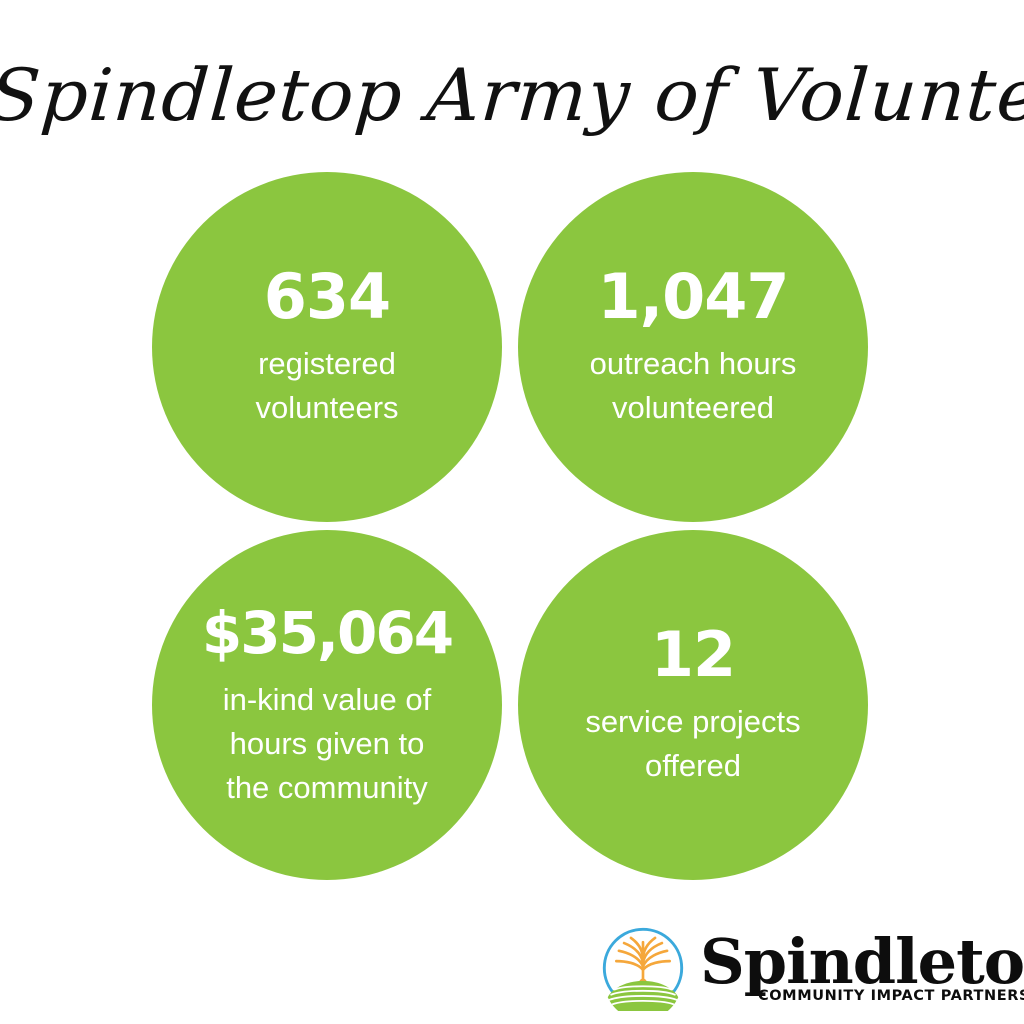 Image resolution: width=1024 pixels, height=1024 pixels. Describe the element at coordinates (327, 699) in the screenshot. I see `stat-label-line: in-kind value of` at that location.